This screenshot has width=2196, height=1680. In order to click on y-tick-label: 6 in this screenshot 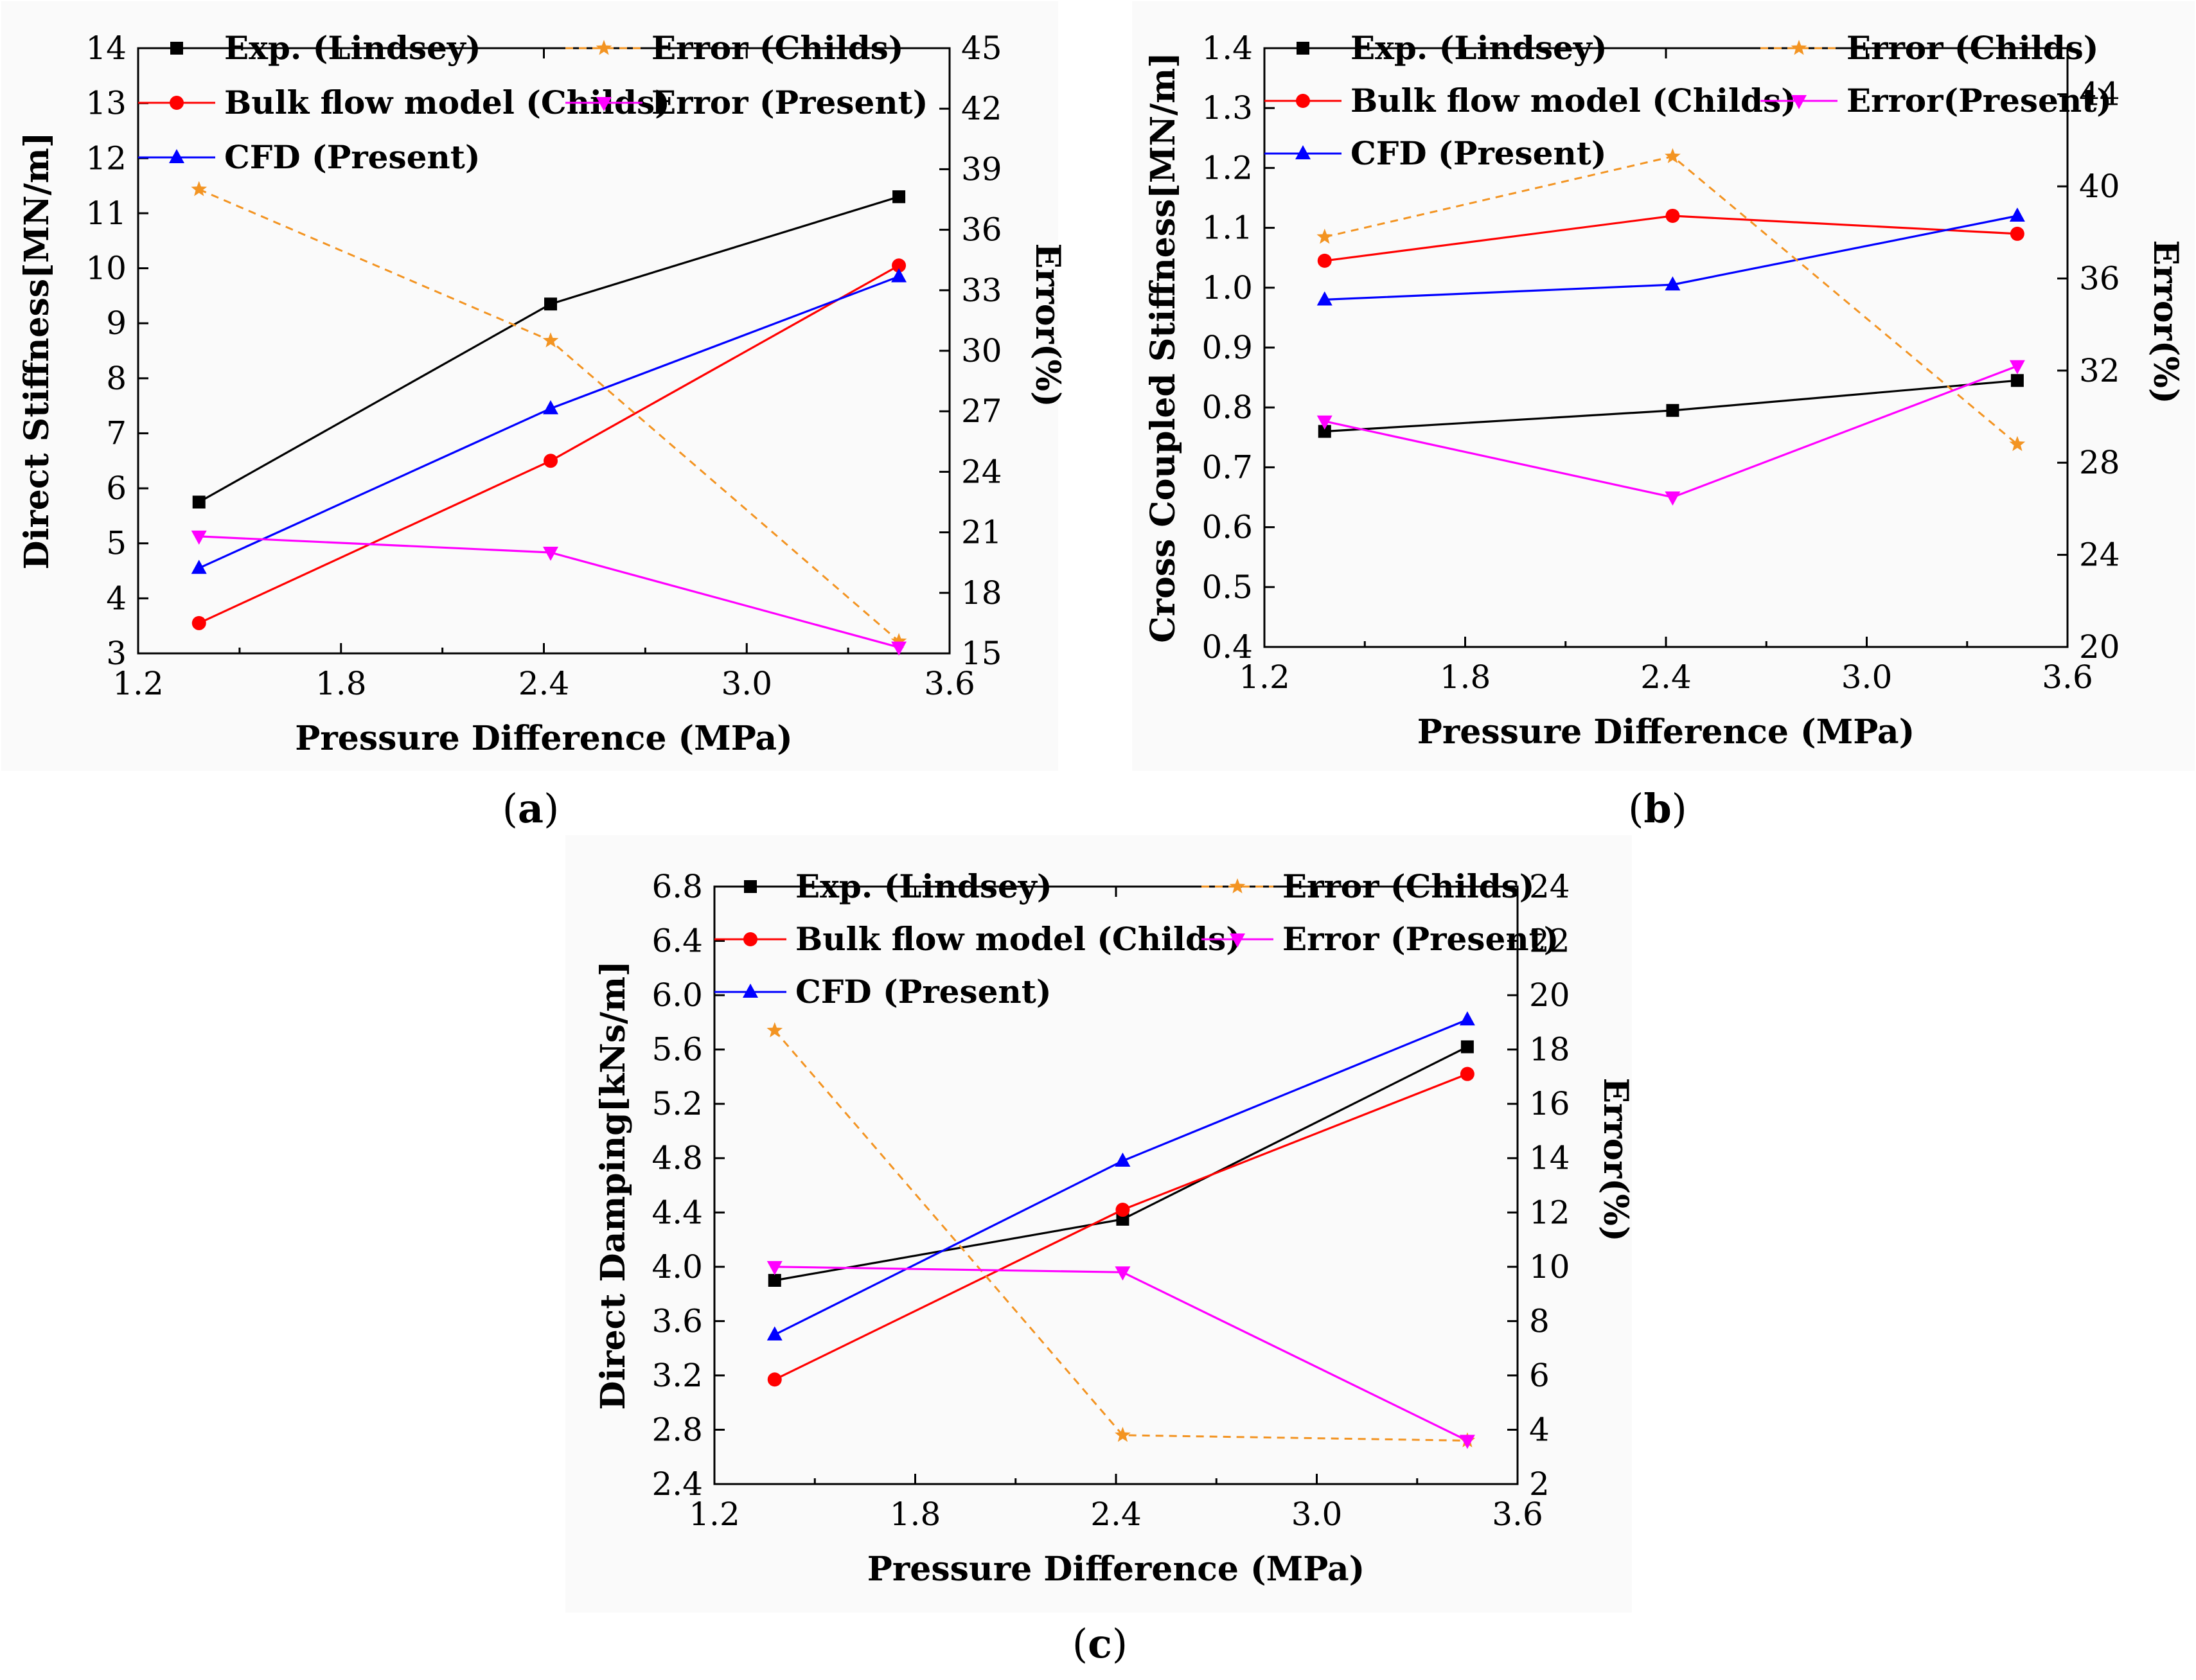, I will do `click(116, 488)`.